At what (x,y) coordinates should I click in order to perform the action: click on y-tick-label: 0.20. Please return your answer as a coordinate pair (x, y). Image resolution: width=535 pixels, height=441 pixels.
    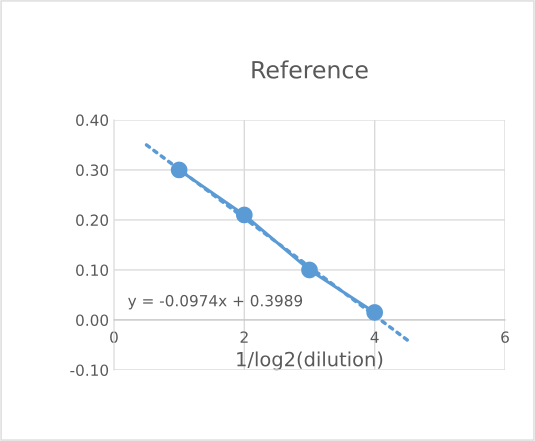
    Looking at the image, I should click on (92, 220).